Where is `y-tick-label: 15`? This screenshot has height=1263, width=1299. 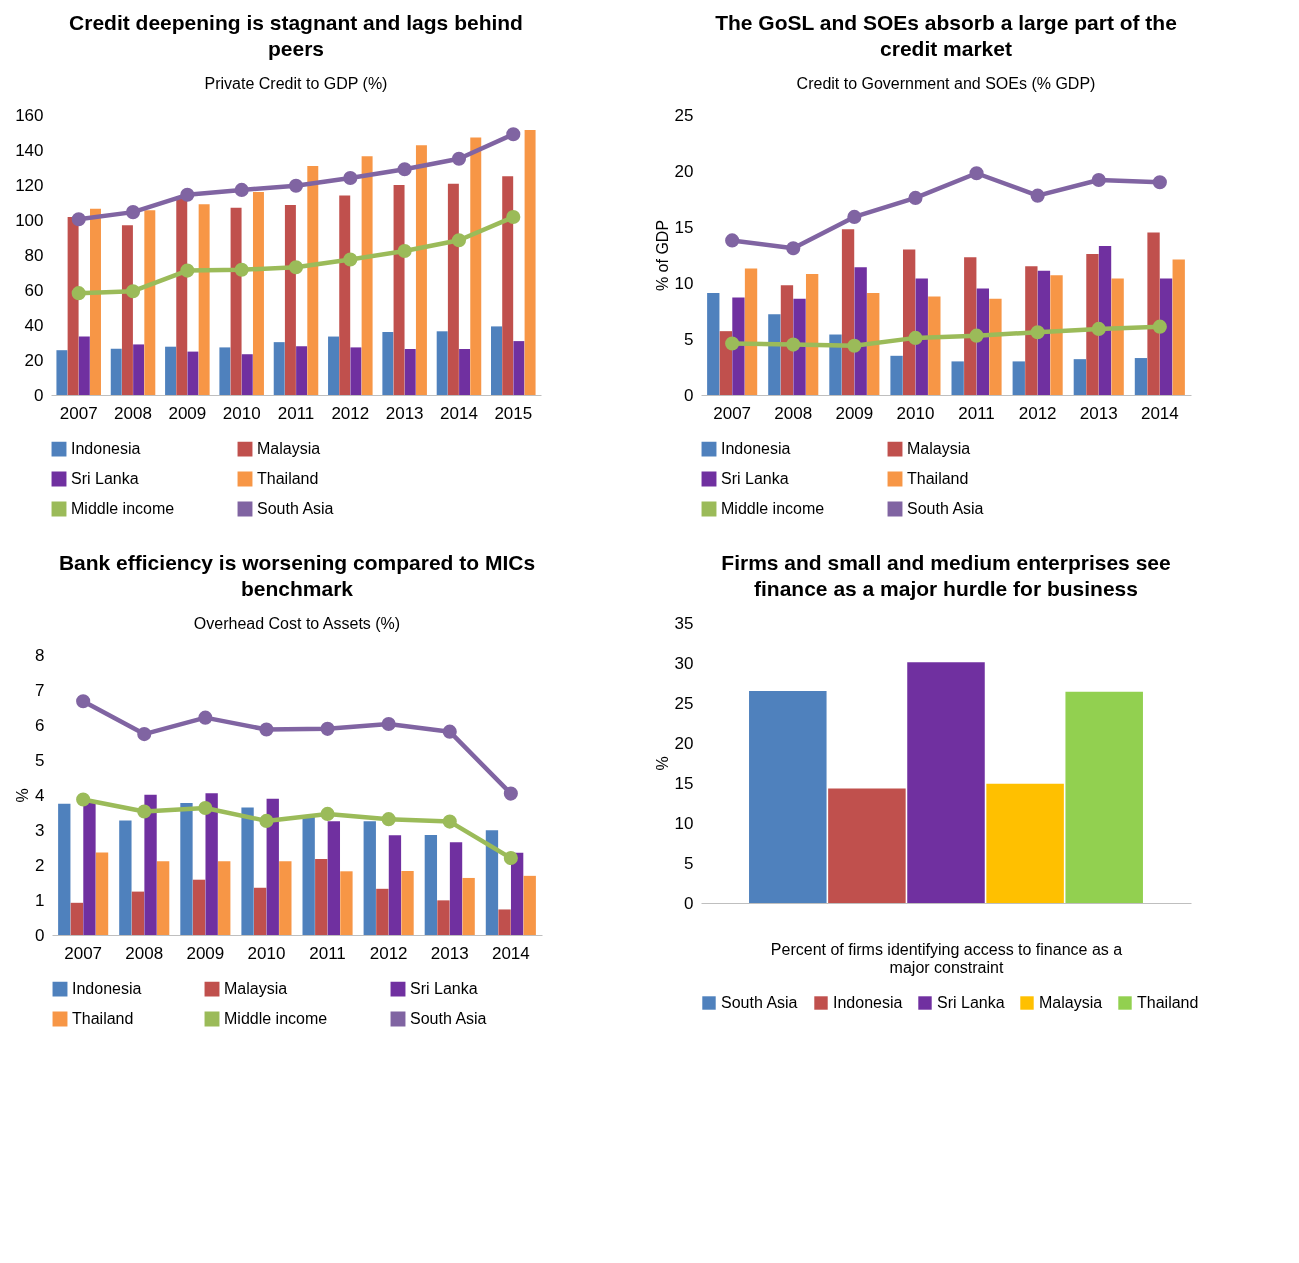
y-tick-label: 15 is located at coordinates (684, 783).